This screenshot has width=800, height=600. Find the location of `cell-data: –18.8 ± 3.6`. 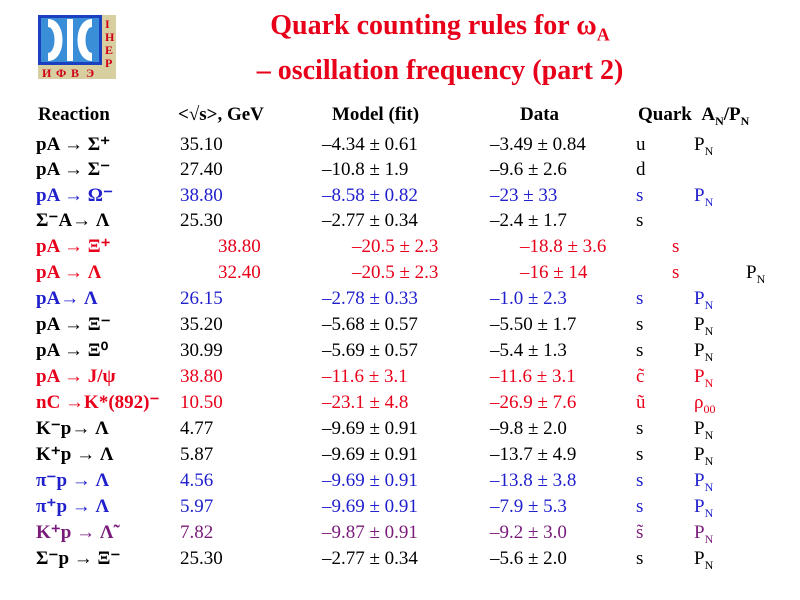

cell-data: –18.8 ± 3.6 is located at coordinates (563, 246).